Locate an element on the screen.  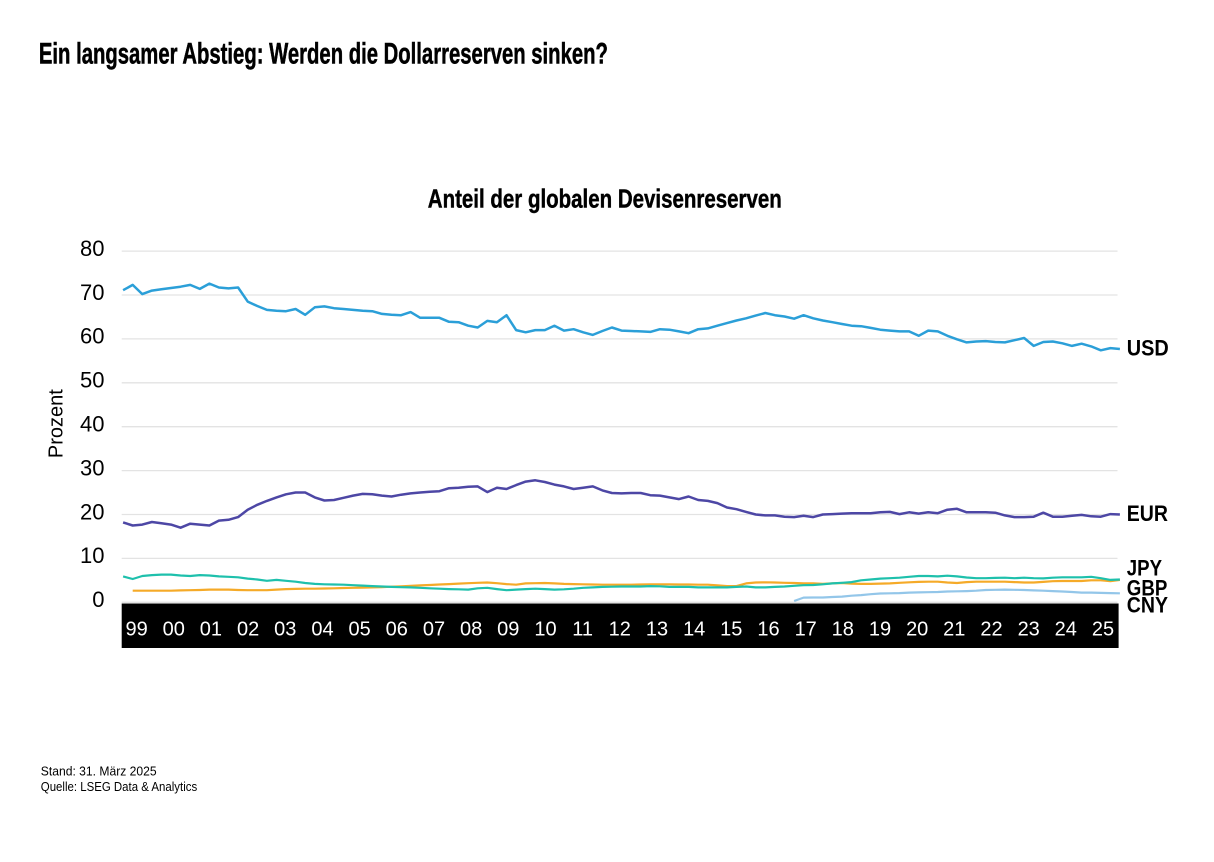
svg-text: 0 is located at coordinates (98, 599).